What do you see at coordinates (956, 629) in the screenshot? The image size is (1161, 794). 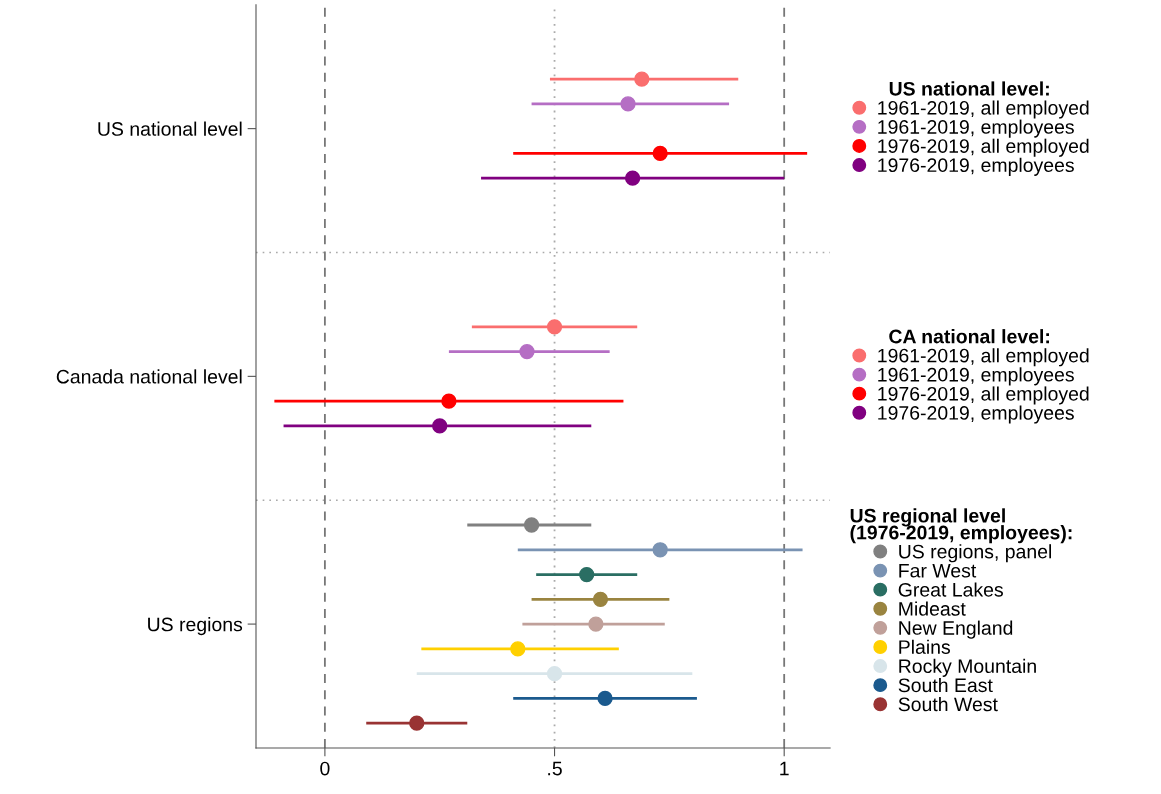 I see `legend-label: New England` at bounding box center [956, 629].